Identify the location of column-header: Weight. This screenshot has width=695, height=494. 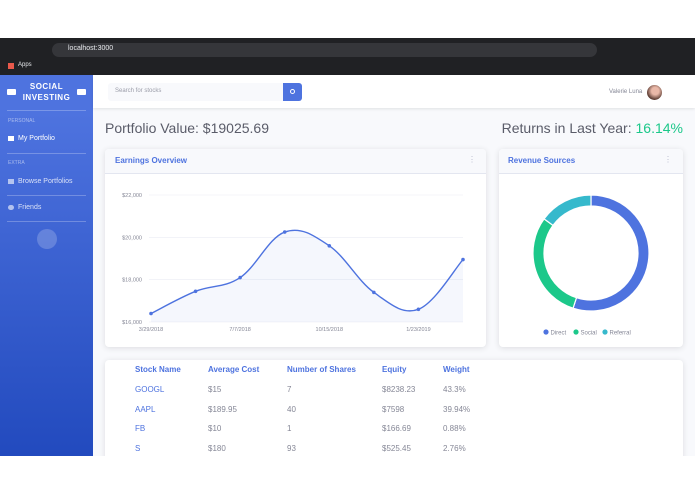
(456, 369).